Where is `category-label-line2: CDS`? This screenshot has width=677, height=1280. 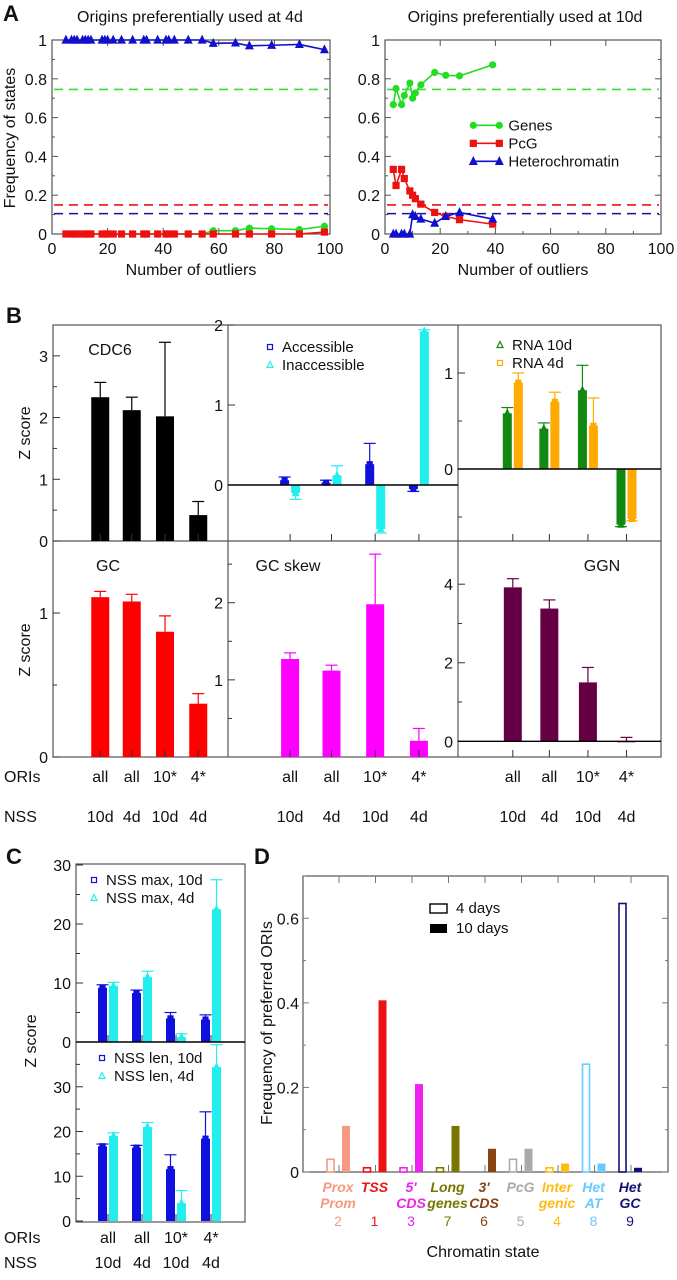 category-label-line2: CDS is located at coordinates (484, 1203).